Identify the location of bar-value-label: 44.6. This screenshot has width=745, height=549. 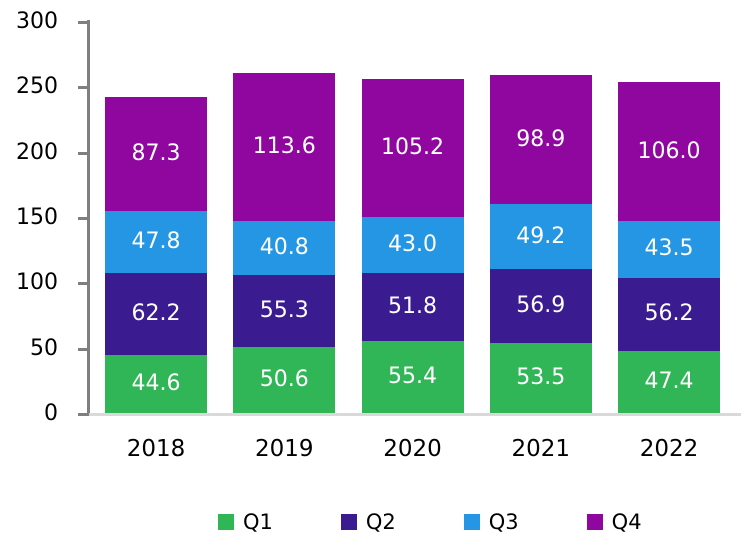
(156, 383).